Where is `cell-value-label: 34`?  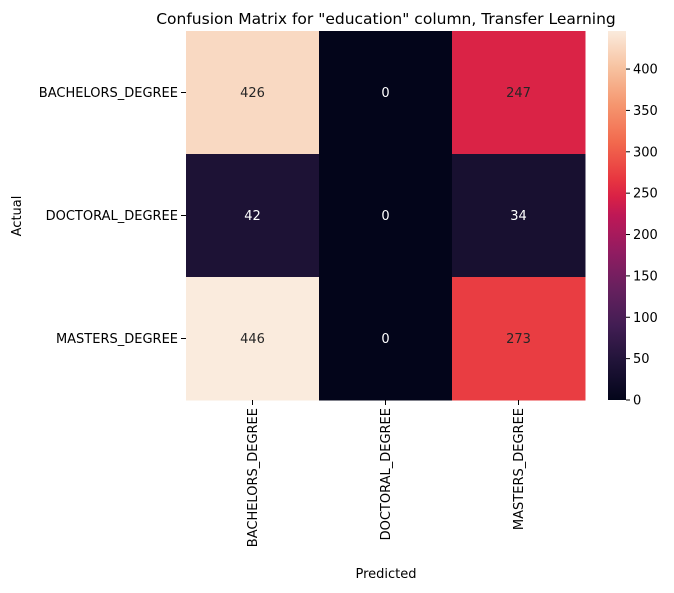 cell-value-label: 34 is located at coordinates (518, 216).